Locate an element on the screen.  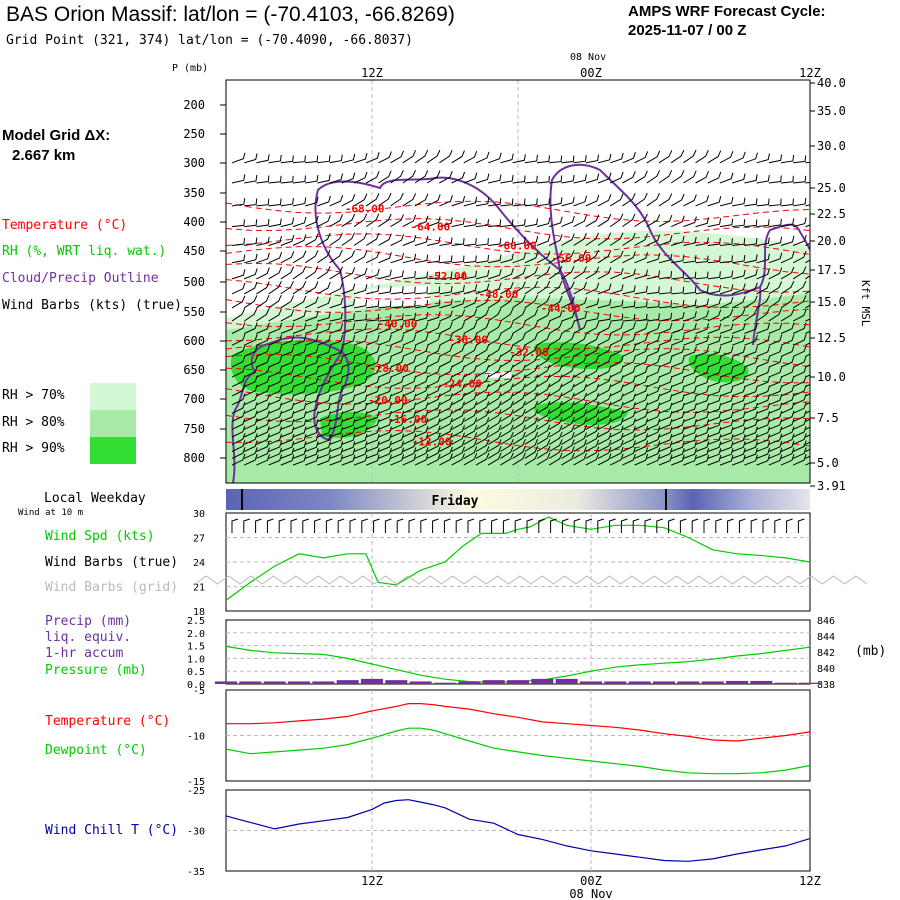
wind-speed-panel-ytick-3: 21 is located at coordinates (199, 588).